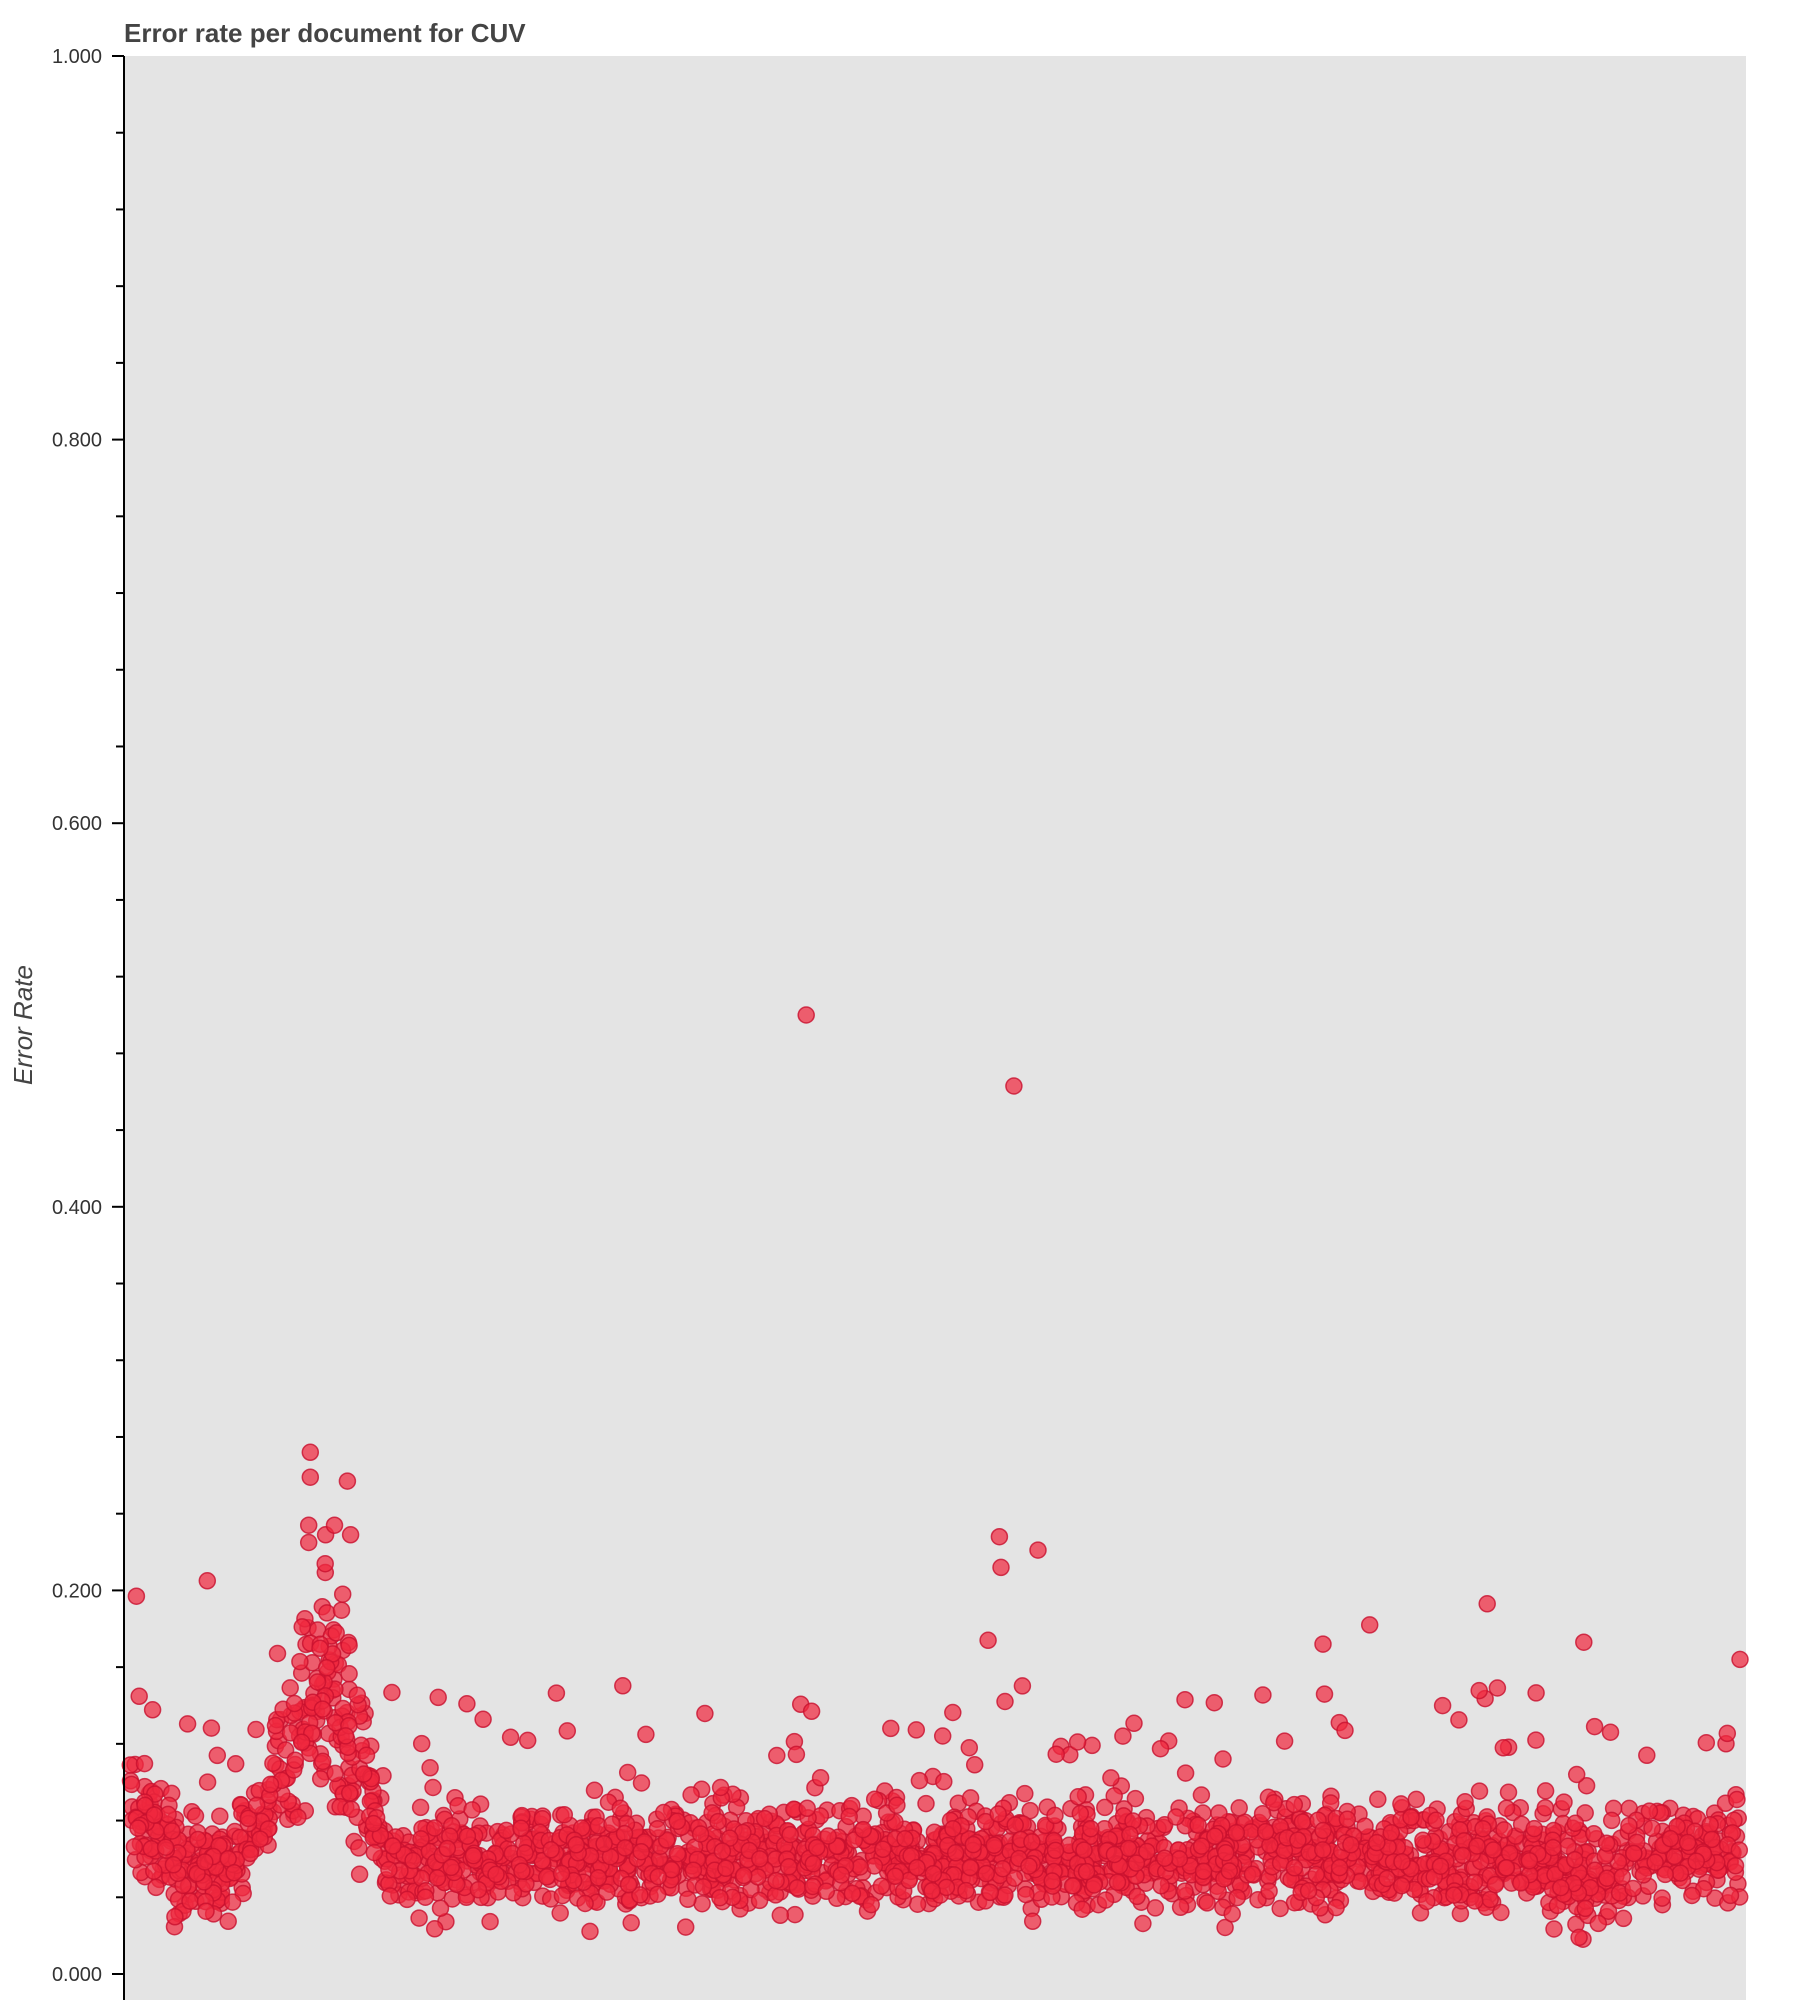 The width and height of the screenshot is (1800, 2000). I want to click on y-tick-label: 1.000, so click(77, 57).